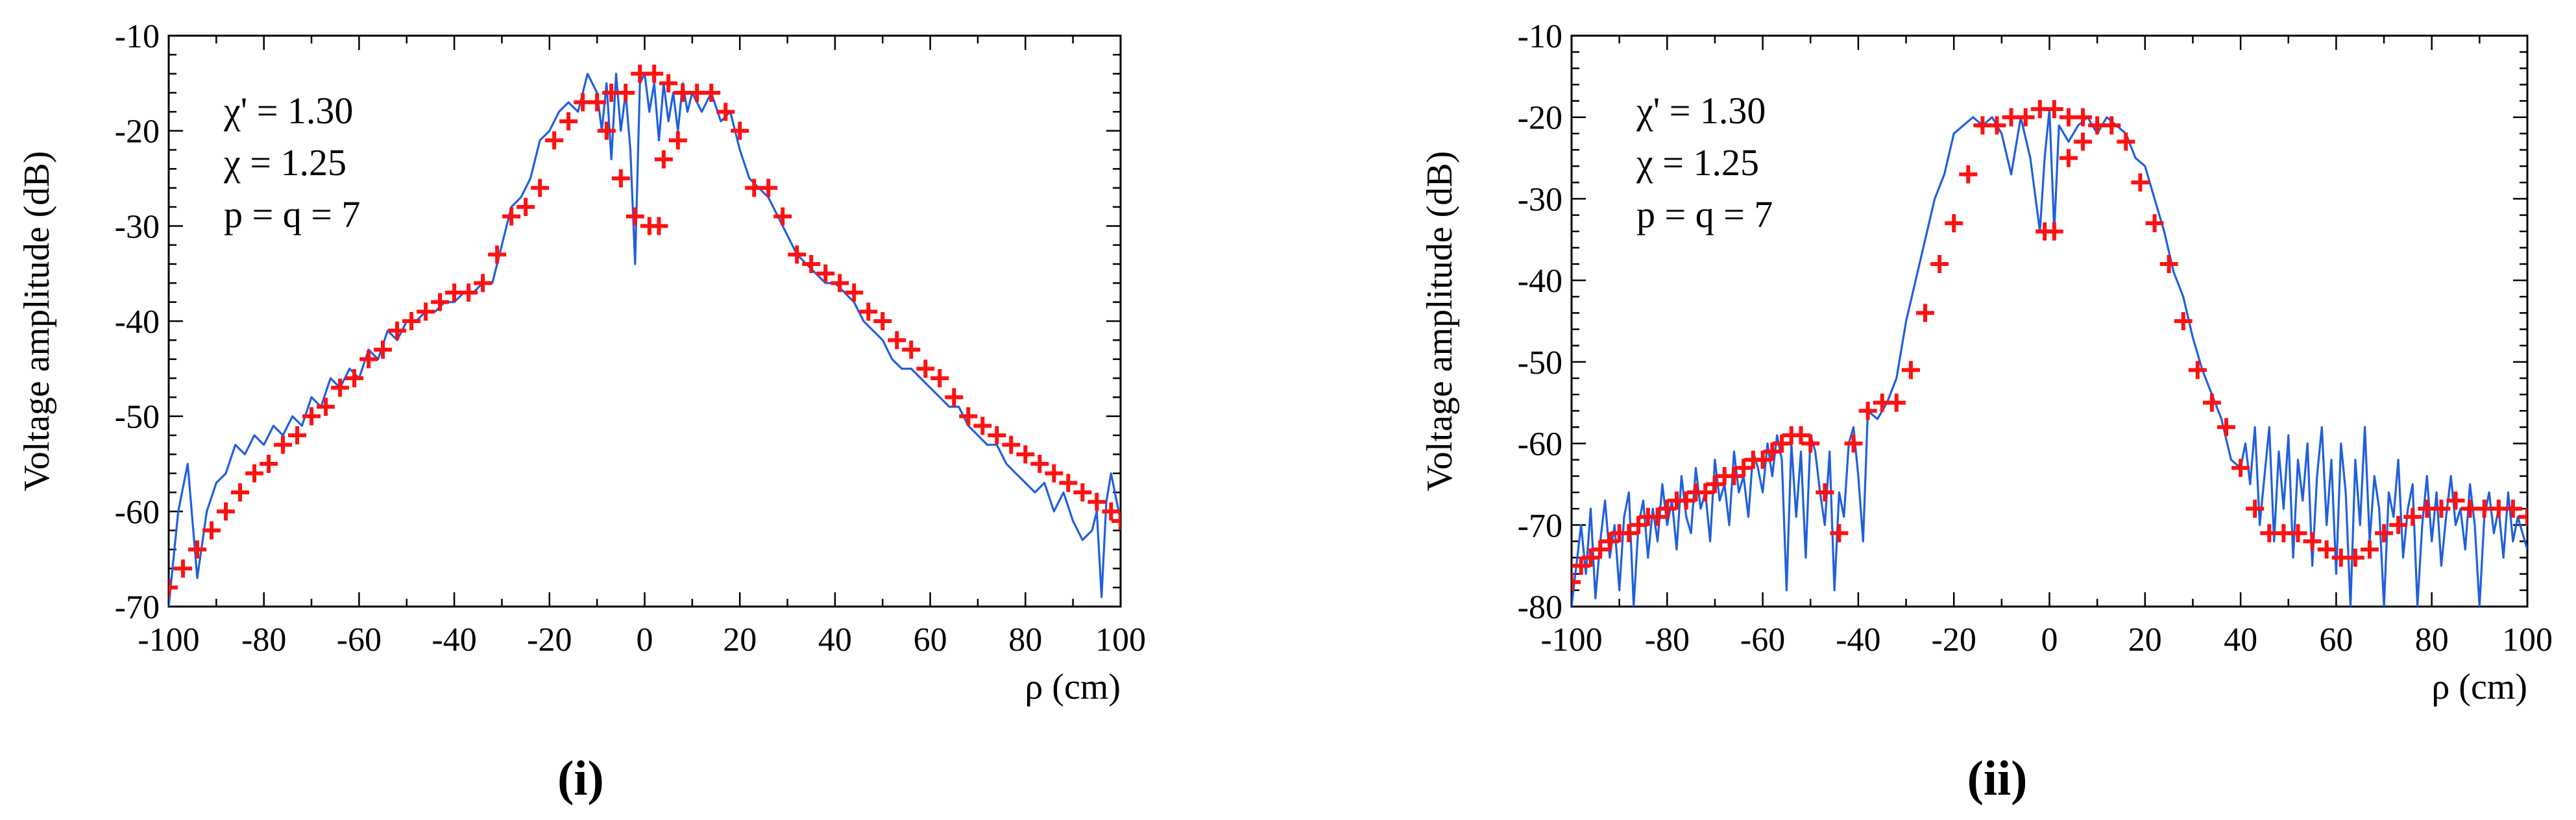 Image resolution: width=2576 pixels, height=820 pixels. Describe the element at coordinates (740, 639) in the screenshot. I see `x-tick-label: 20` at that location.